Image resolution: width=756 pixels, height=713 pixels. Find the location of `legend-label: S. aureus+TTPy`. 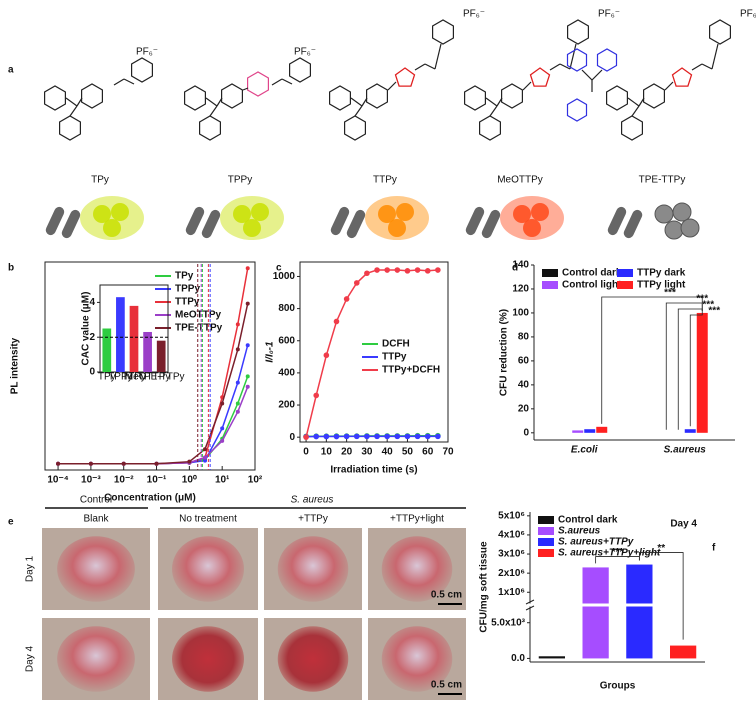

legend-label: S. aureus+TTPy is located at coordinates (596, 542).